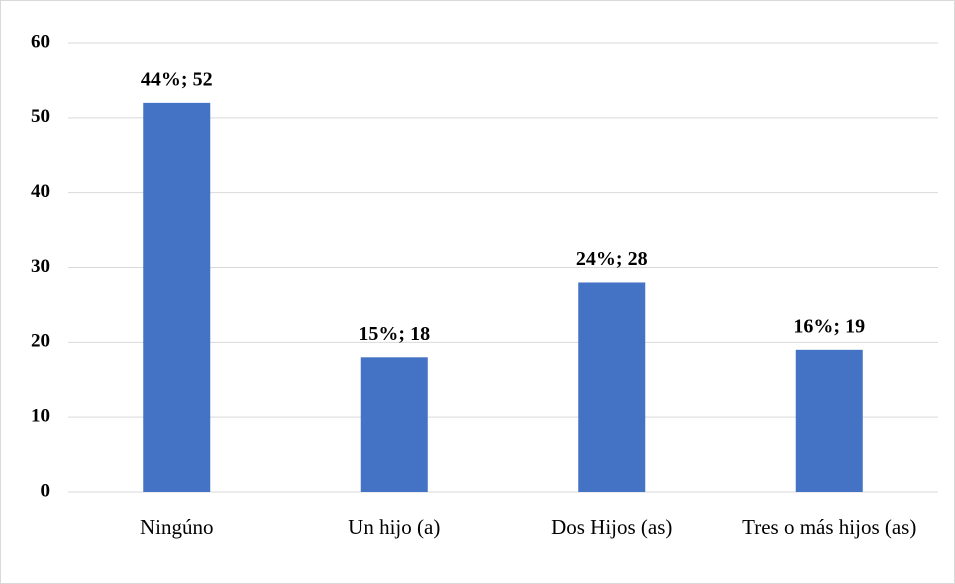 The image size is (955, 584). I want to click on data-label: 15%; 18, so click(394, 334).